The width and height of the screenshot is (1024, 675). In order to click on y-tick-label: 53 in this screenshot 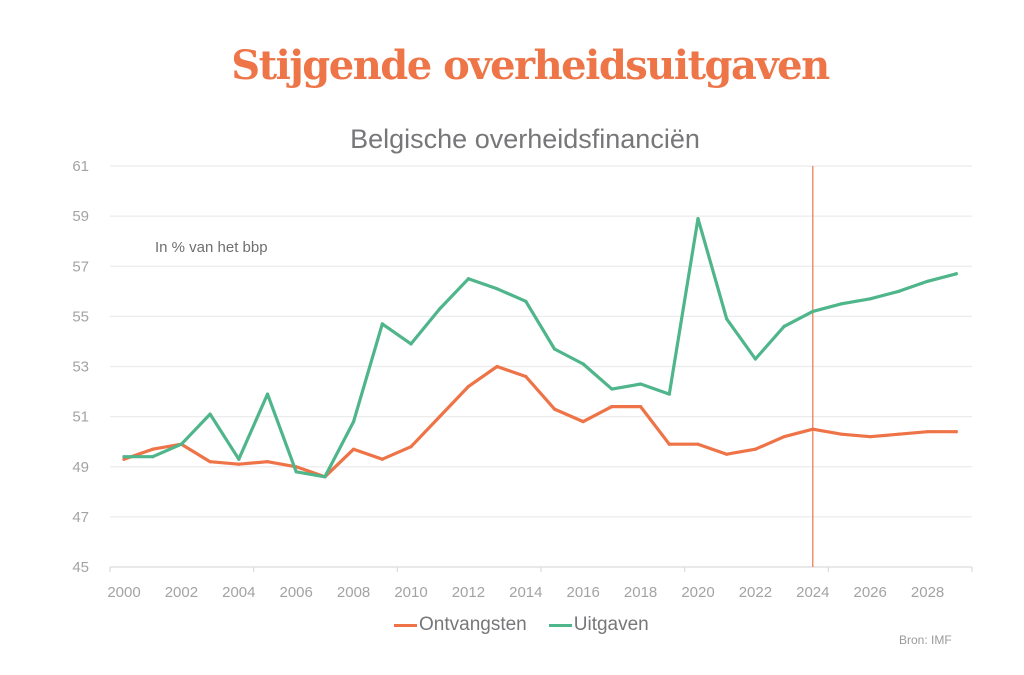, I will do `click(80, 367)`.